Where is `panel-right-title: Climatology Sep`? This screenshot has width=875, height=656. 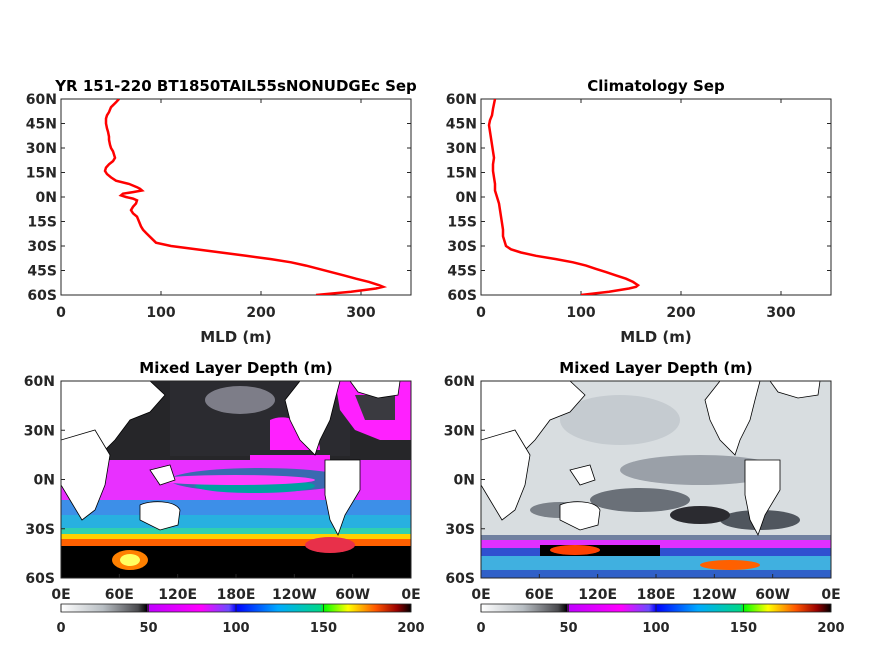 panel-right-title: Climatology Sep is located at coordinates (656, 86).